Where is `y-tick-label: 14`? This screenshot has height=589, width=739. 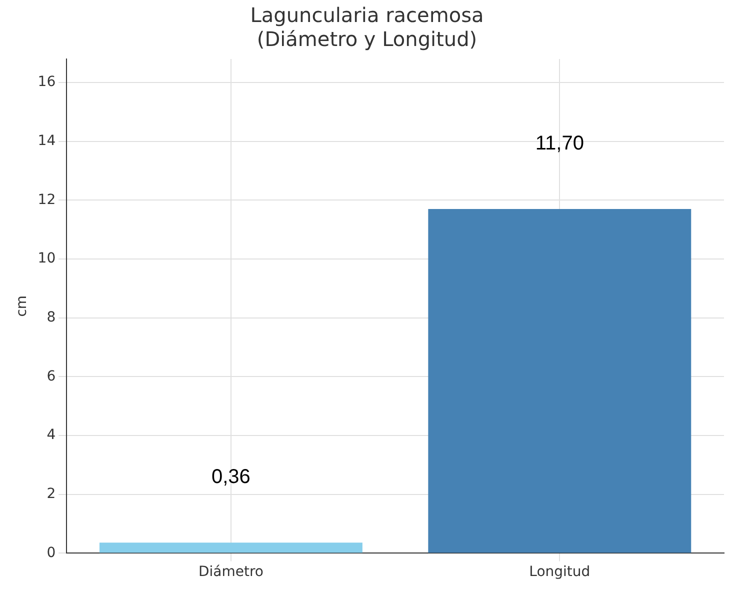 y-tick-label: 14 is located at coordinates (47, 141).